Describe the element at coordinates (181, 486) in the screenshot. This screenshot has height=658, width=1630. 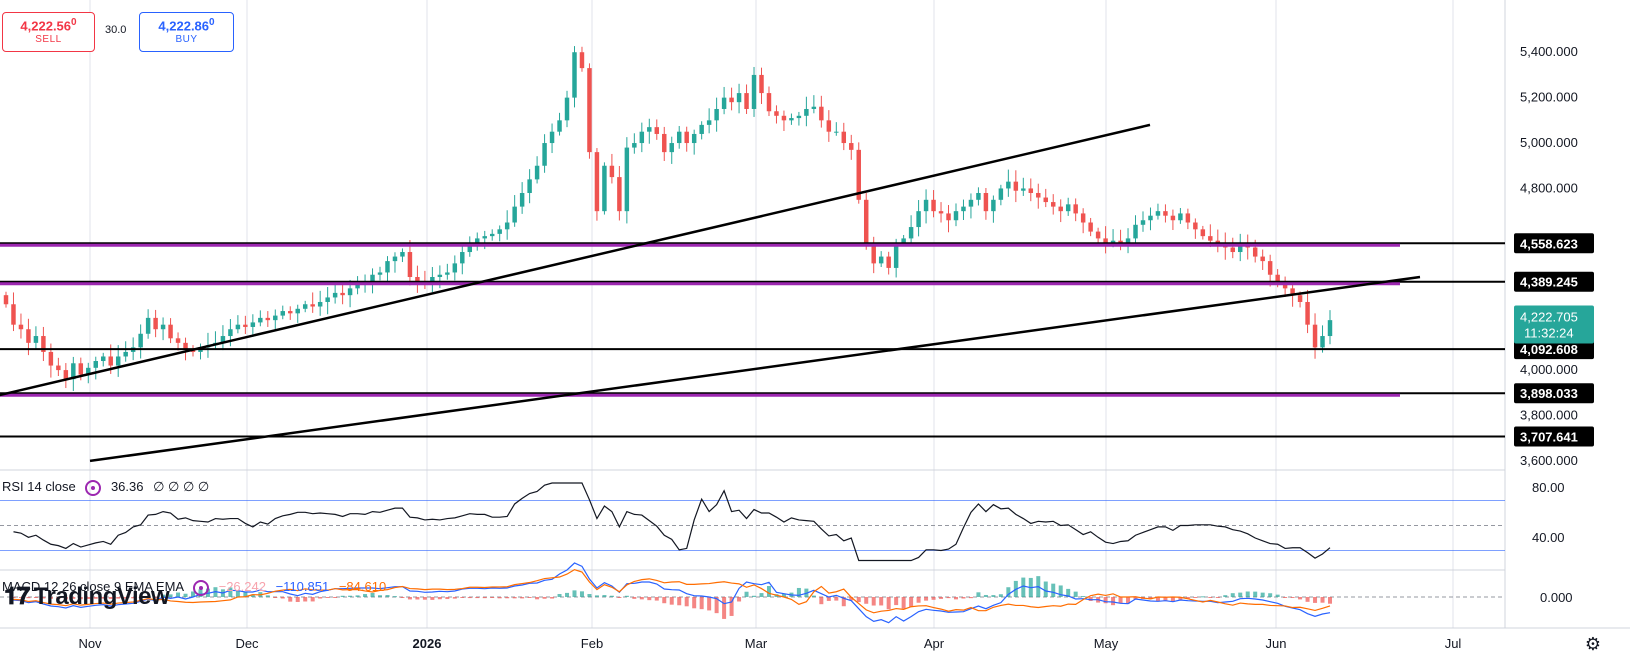
I see `rsi-extras: ∅ ∅ ∅ ∅` at that location.